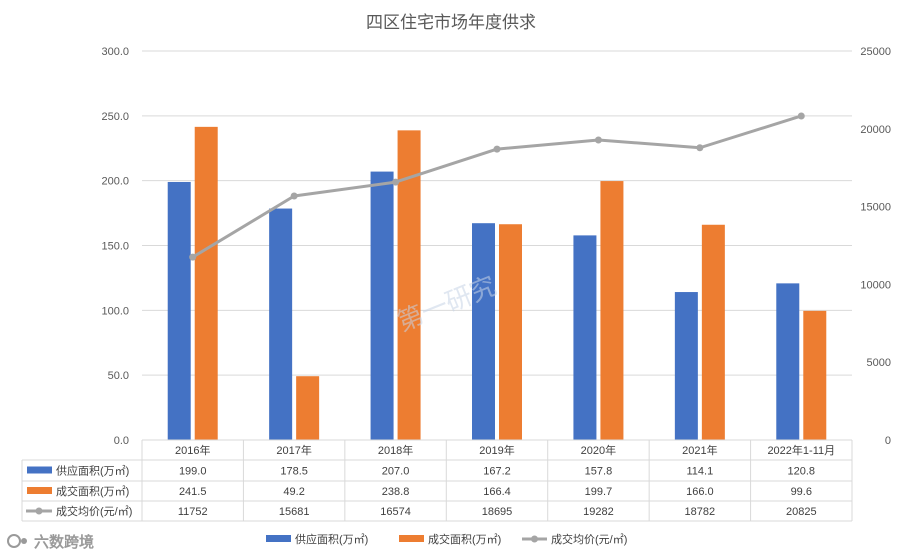 This screenshot has height=557, width=900. I want to click on table-cell: 199.7, so click(599, 492).